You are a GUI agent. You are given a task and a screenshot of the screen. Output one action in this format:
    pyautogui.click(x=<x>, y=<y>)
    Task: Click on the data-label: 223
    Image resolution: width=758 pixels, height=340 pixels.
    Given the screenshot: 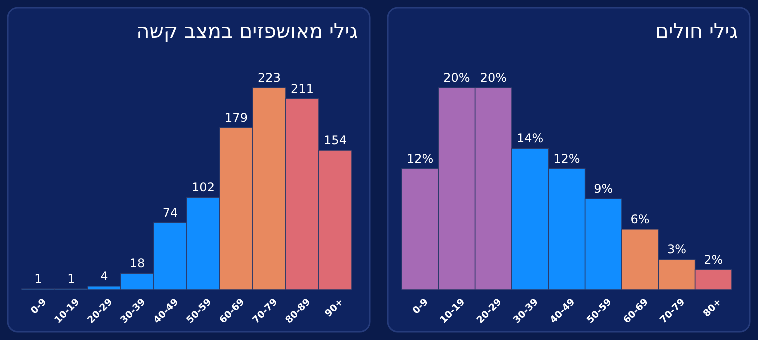 What is the action you would take?
    pyautogui.click(x=269, y=78)
    